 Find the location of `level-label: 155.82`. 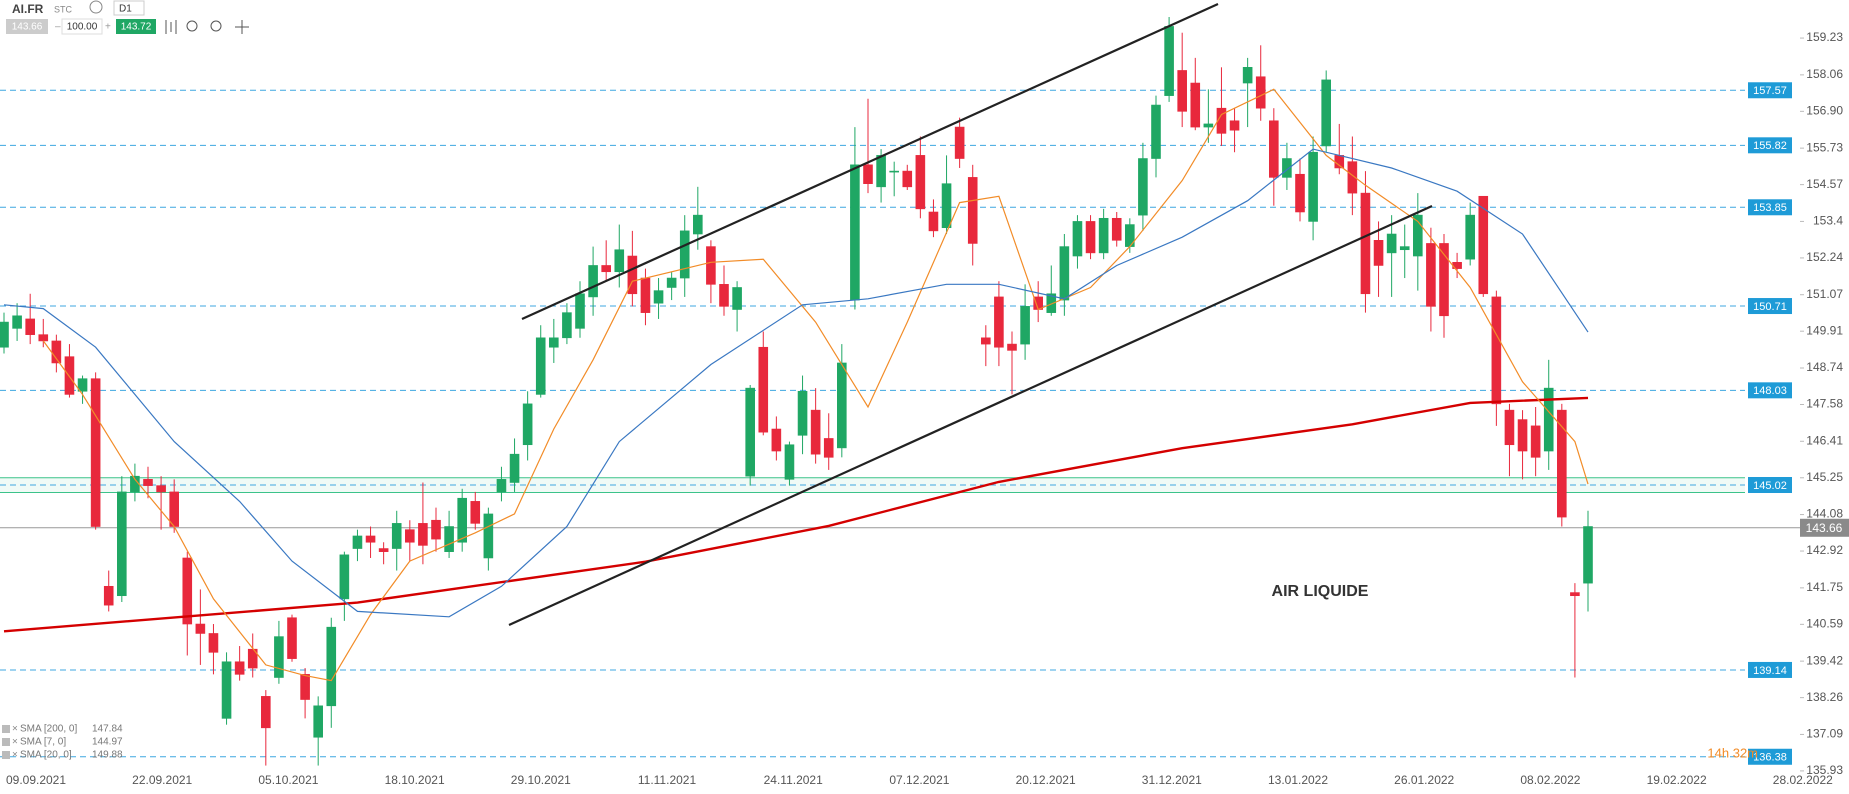

level-label: 155.82 is located at coordinates (1770, 146).